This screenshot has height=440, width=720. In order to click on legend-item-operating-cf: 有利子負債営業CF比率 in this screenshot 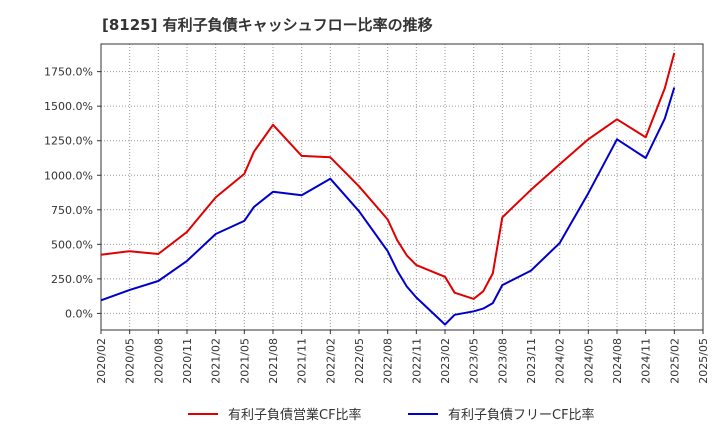, I will do `click(275, 413)`.